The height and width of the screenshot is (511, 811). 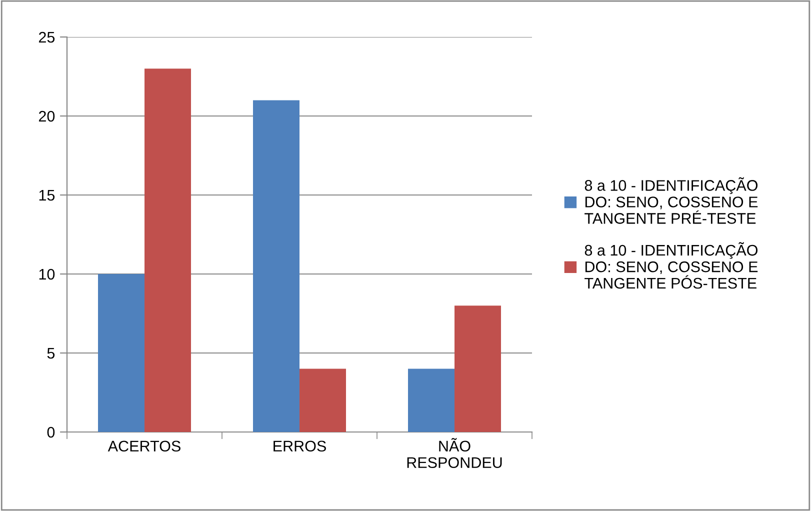 What do you see at coordinates (454, 453) in the screenshot?
I see `x-tick-label: NÃO RESPONDEU` at bounding box center [454, 453].